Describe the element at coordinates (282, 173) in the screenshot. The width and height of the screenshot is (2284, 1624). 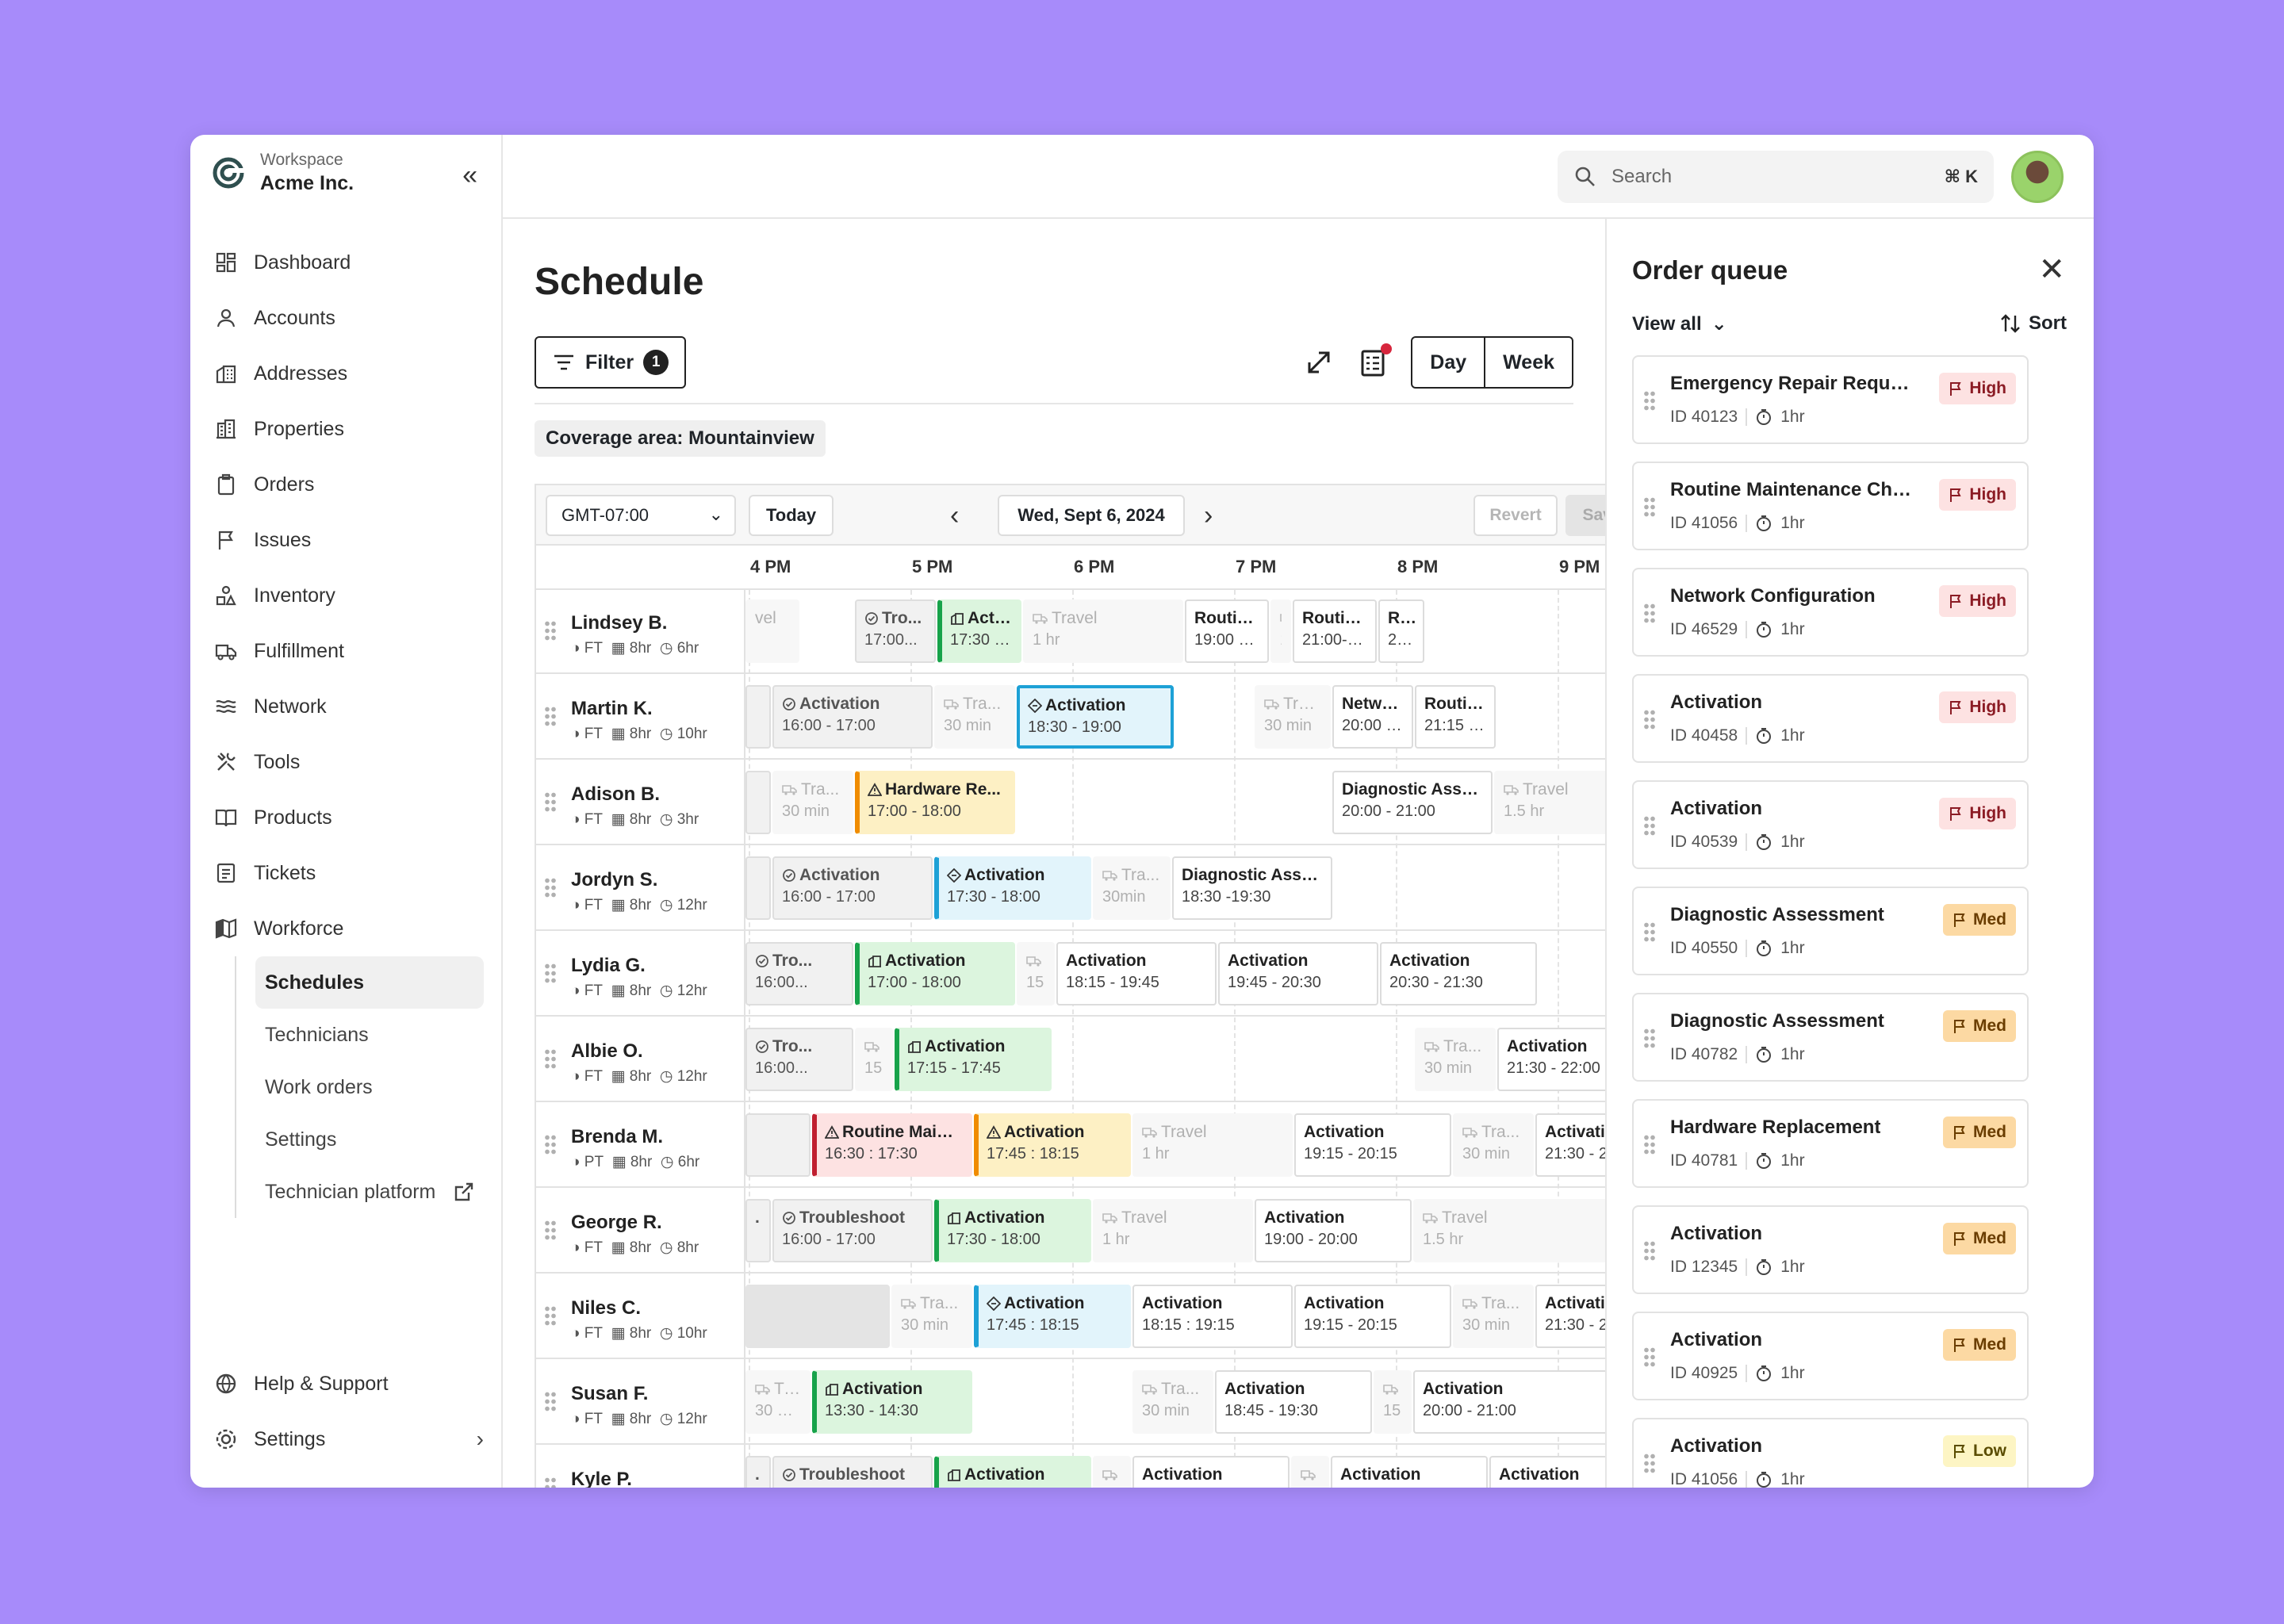
I see `workspace-switcher: Workspace Acme Inc.` at that location.